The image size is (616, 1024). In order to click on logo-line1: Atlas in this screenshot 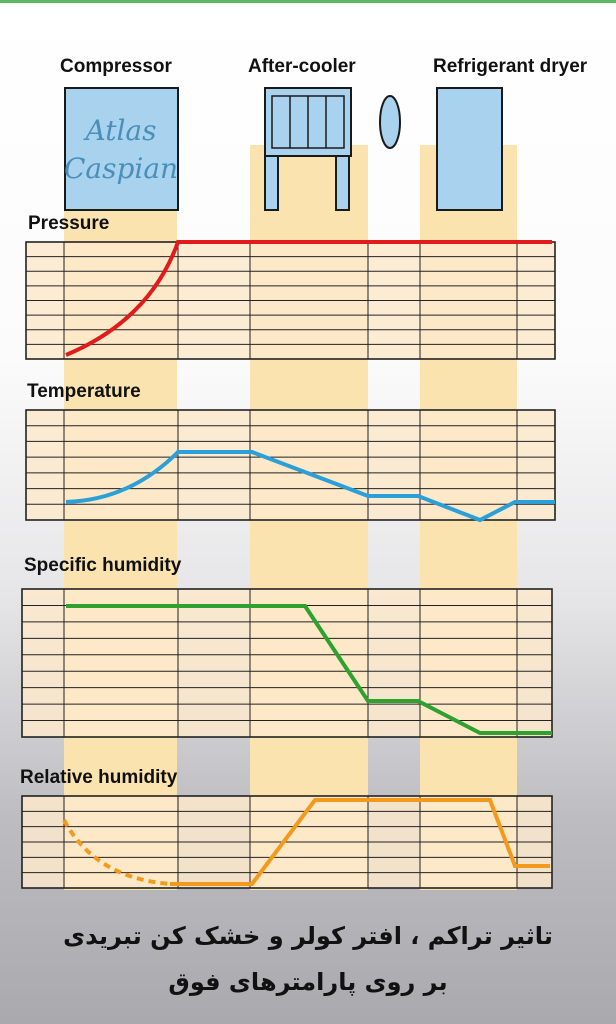, I will do `click(120, 130)`.